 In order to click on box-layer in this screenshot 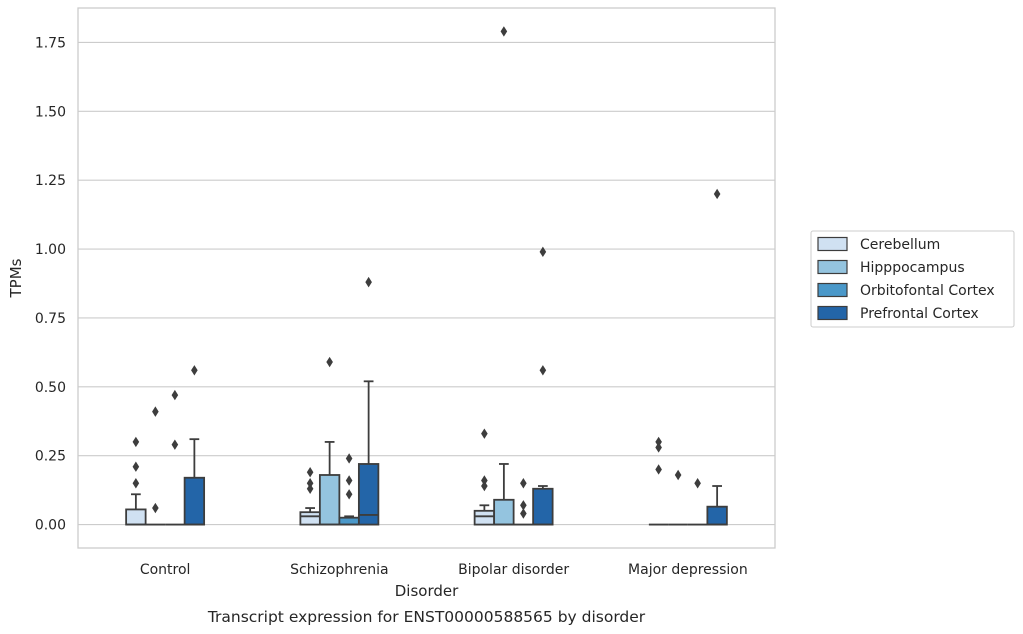, I will do `click(426, 453)`.